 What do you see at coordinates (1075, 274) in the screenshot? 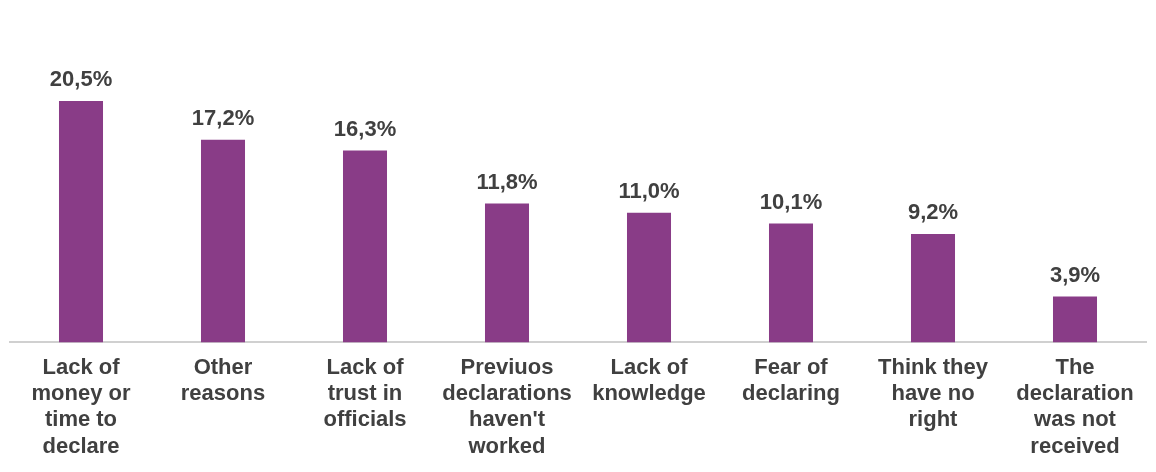
I see `data-label: 3,9%` at bounding box center [1075, 274].